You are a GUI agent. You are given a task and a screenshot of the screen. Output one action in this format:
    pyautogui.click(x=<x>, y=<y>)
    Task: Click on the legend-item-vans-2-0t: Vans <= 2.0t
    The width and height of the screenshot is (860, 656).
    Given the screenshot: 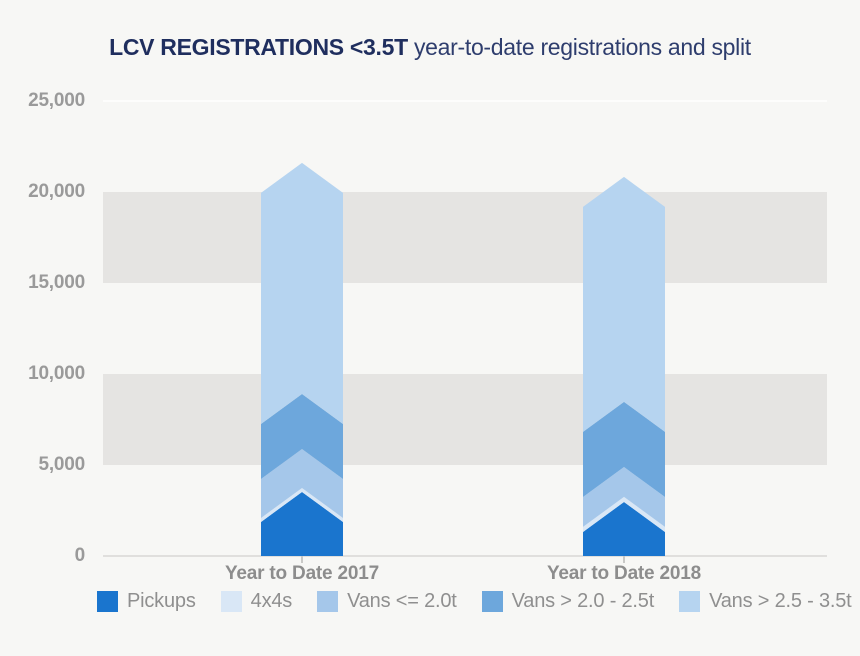 What is the action you would take?
    pyautogui.click(x=387, y=601)
    